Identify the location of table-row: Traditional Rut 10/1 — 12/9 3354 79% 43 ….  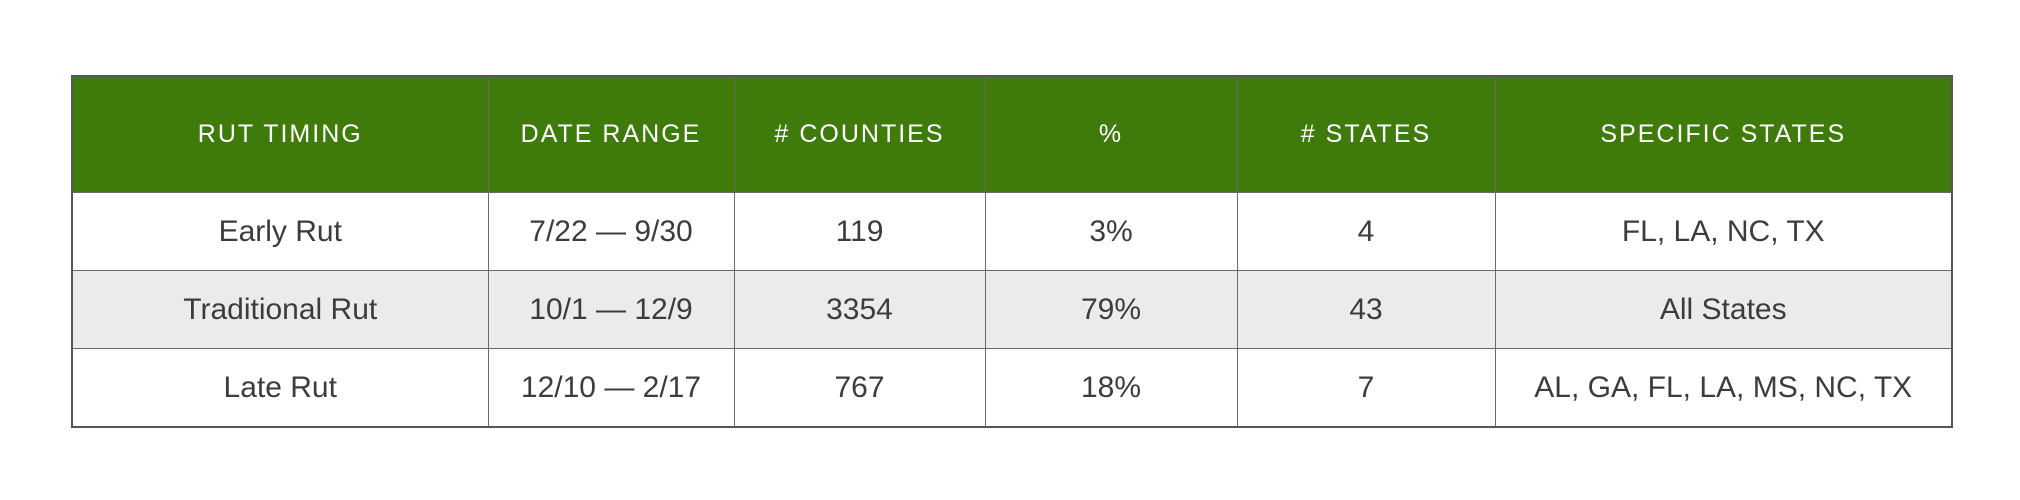
(1012, 309).